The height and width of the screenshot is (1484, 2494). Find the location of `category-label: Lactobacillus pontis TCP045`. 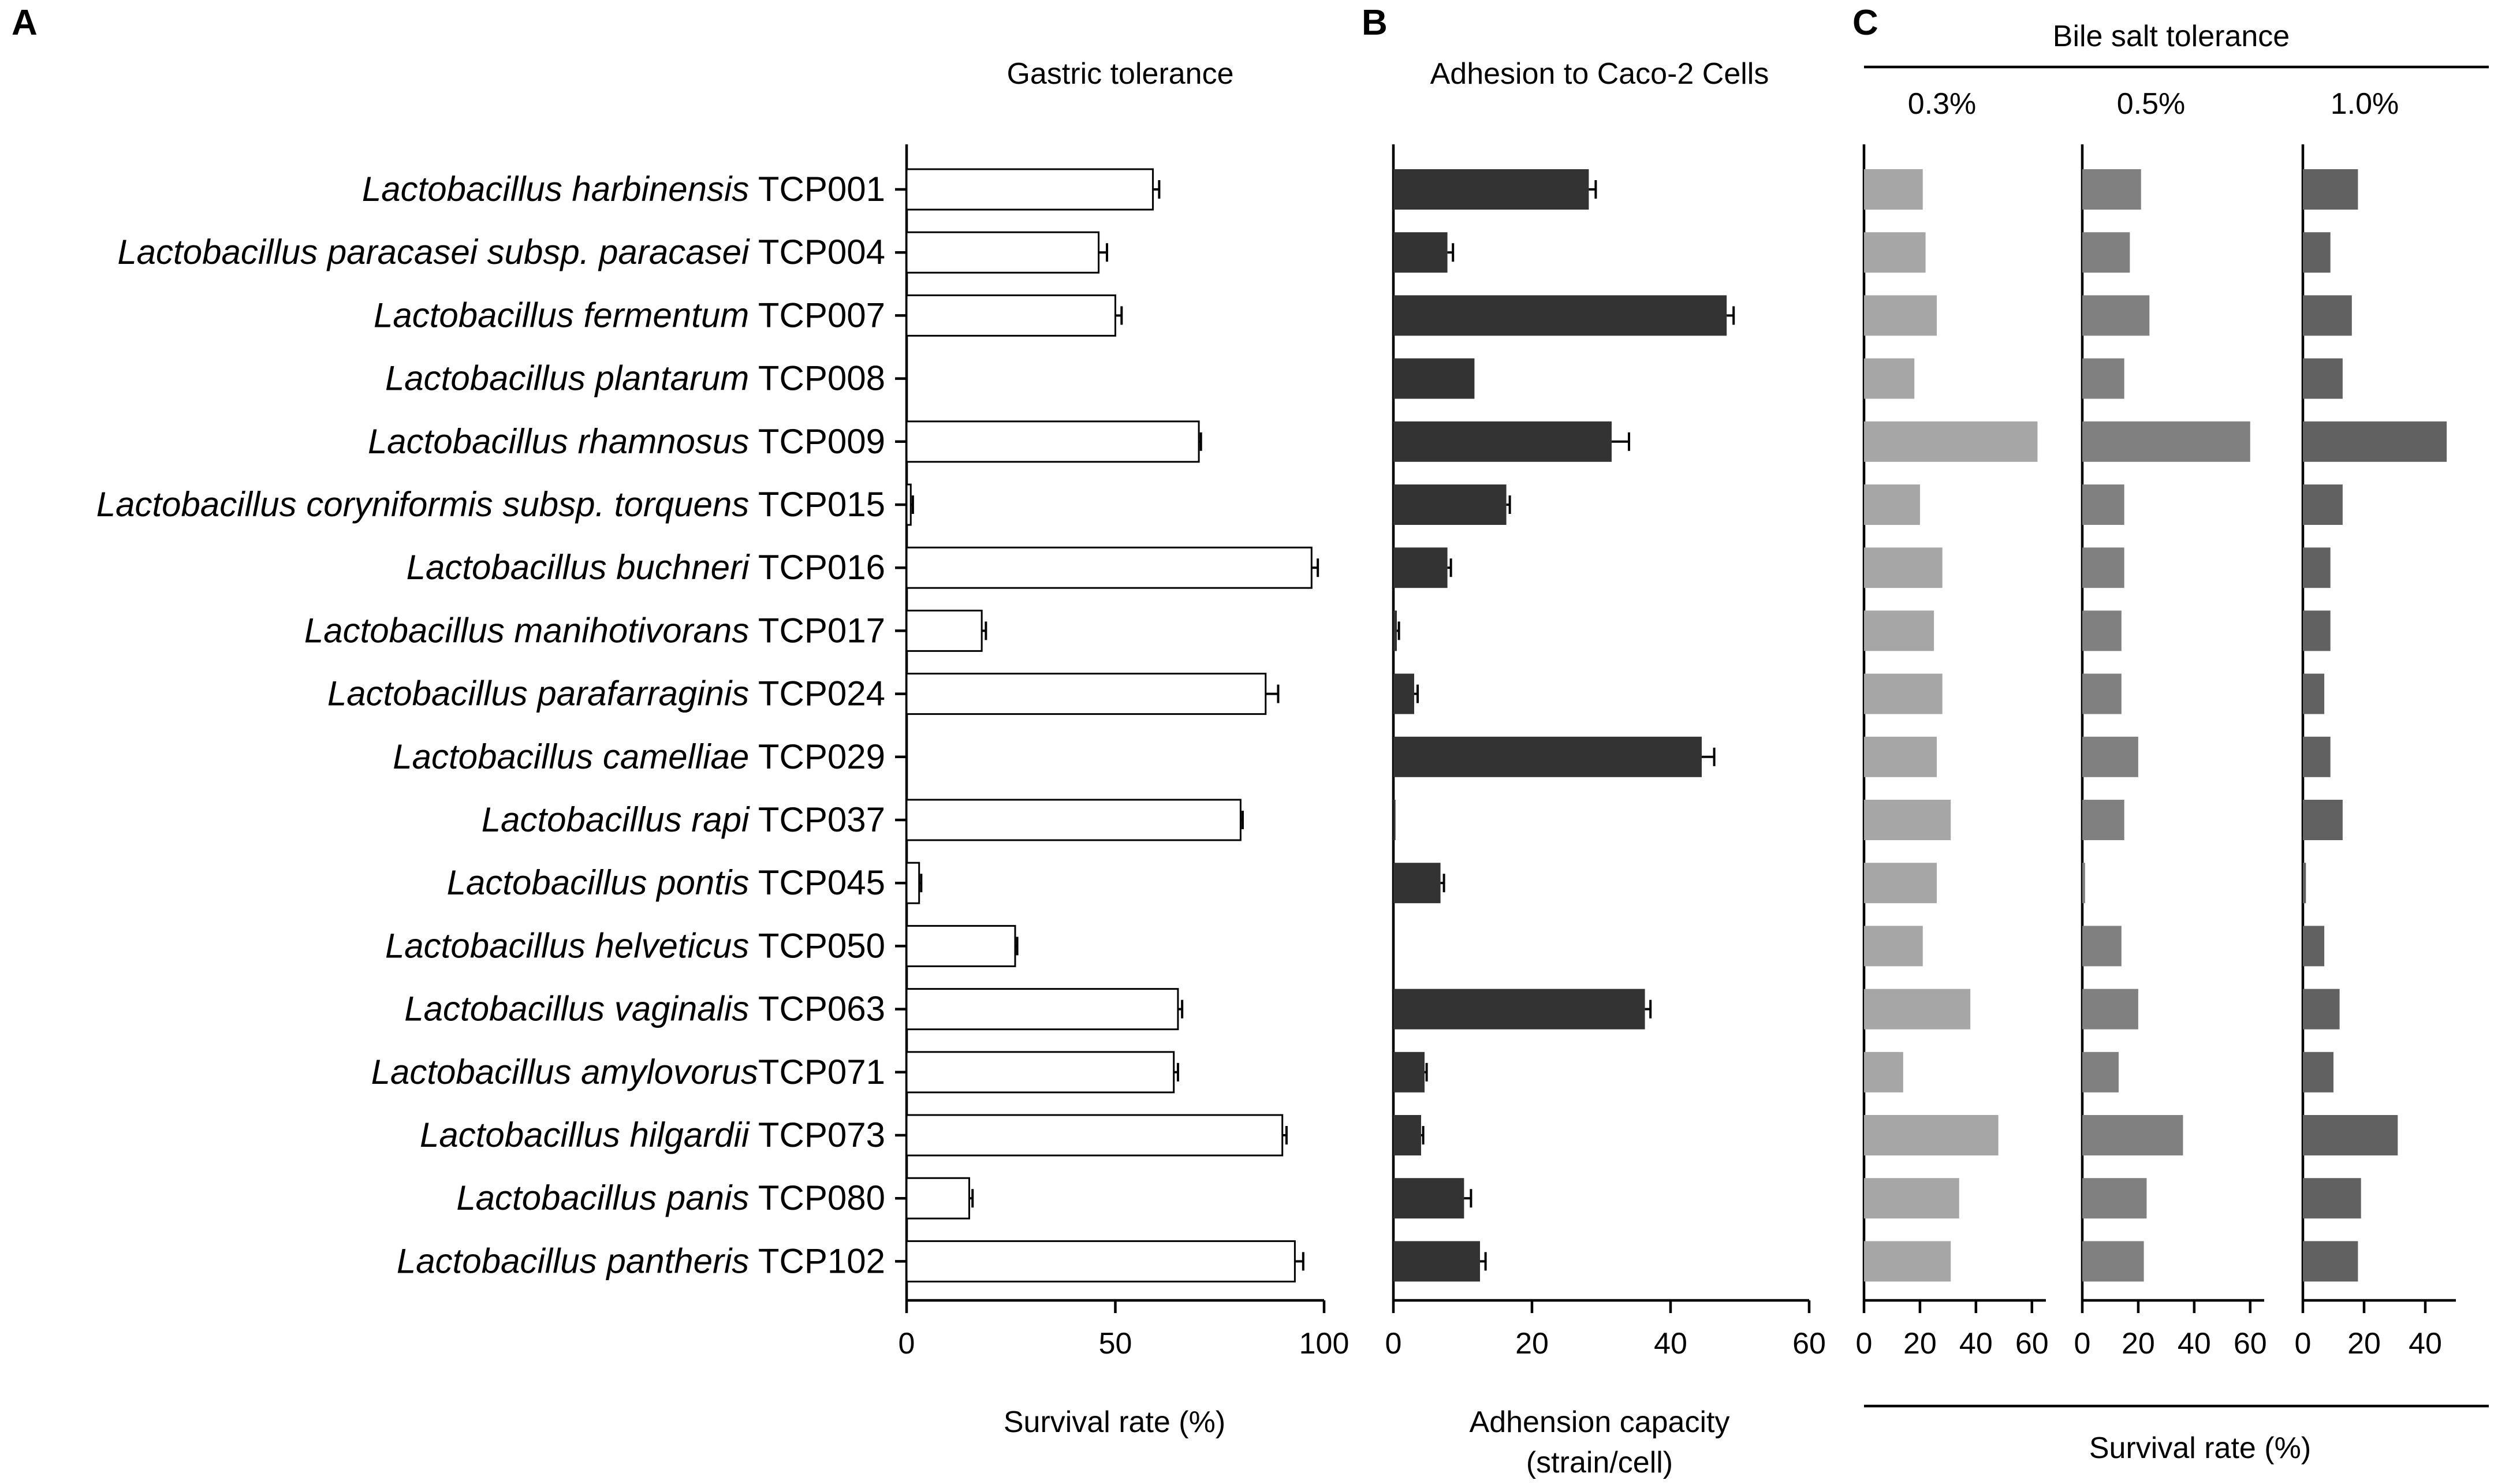

category-label: Lactobacillus pontis TCP045 is located at coordinates (666, 882).